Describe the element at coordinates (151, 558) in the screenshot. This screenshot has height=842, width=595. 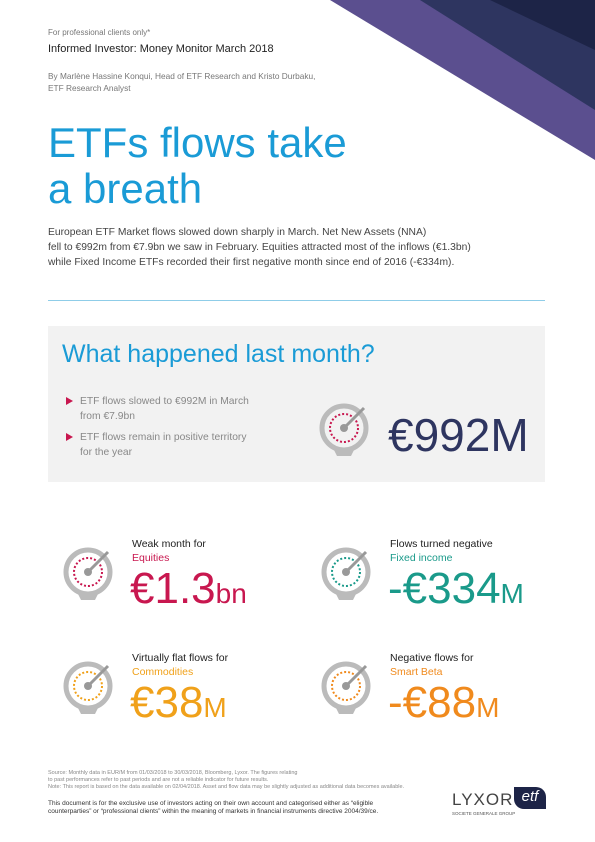
I see `card-segment: Equities` at that location.